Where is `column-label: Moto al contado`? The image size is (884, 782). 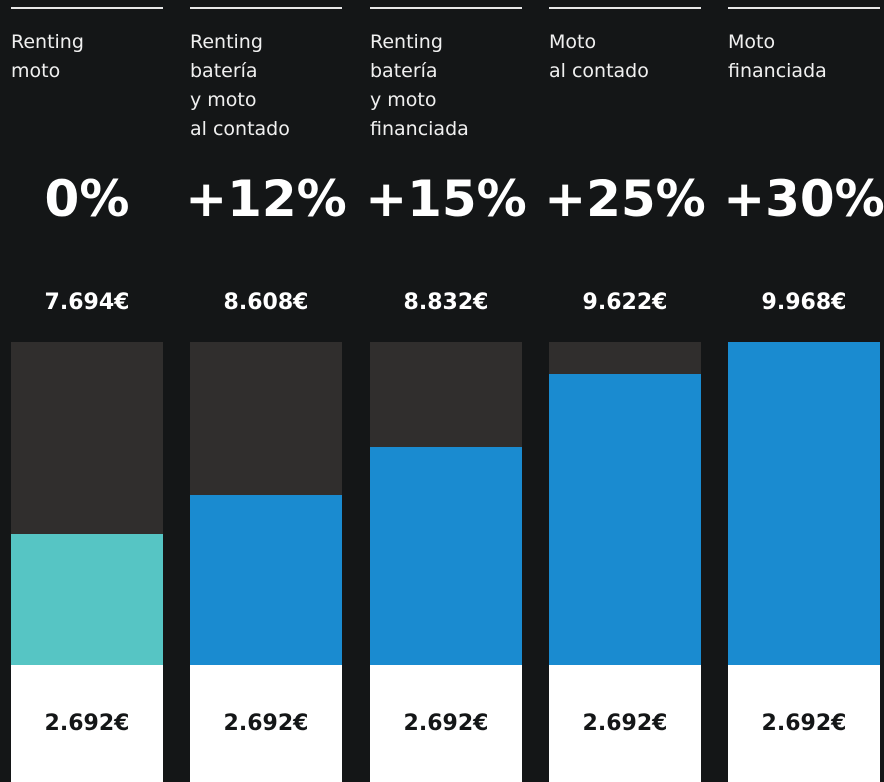 column-label: Moto al contado is located at coordinates (599, 57).